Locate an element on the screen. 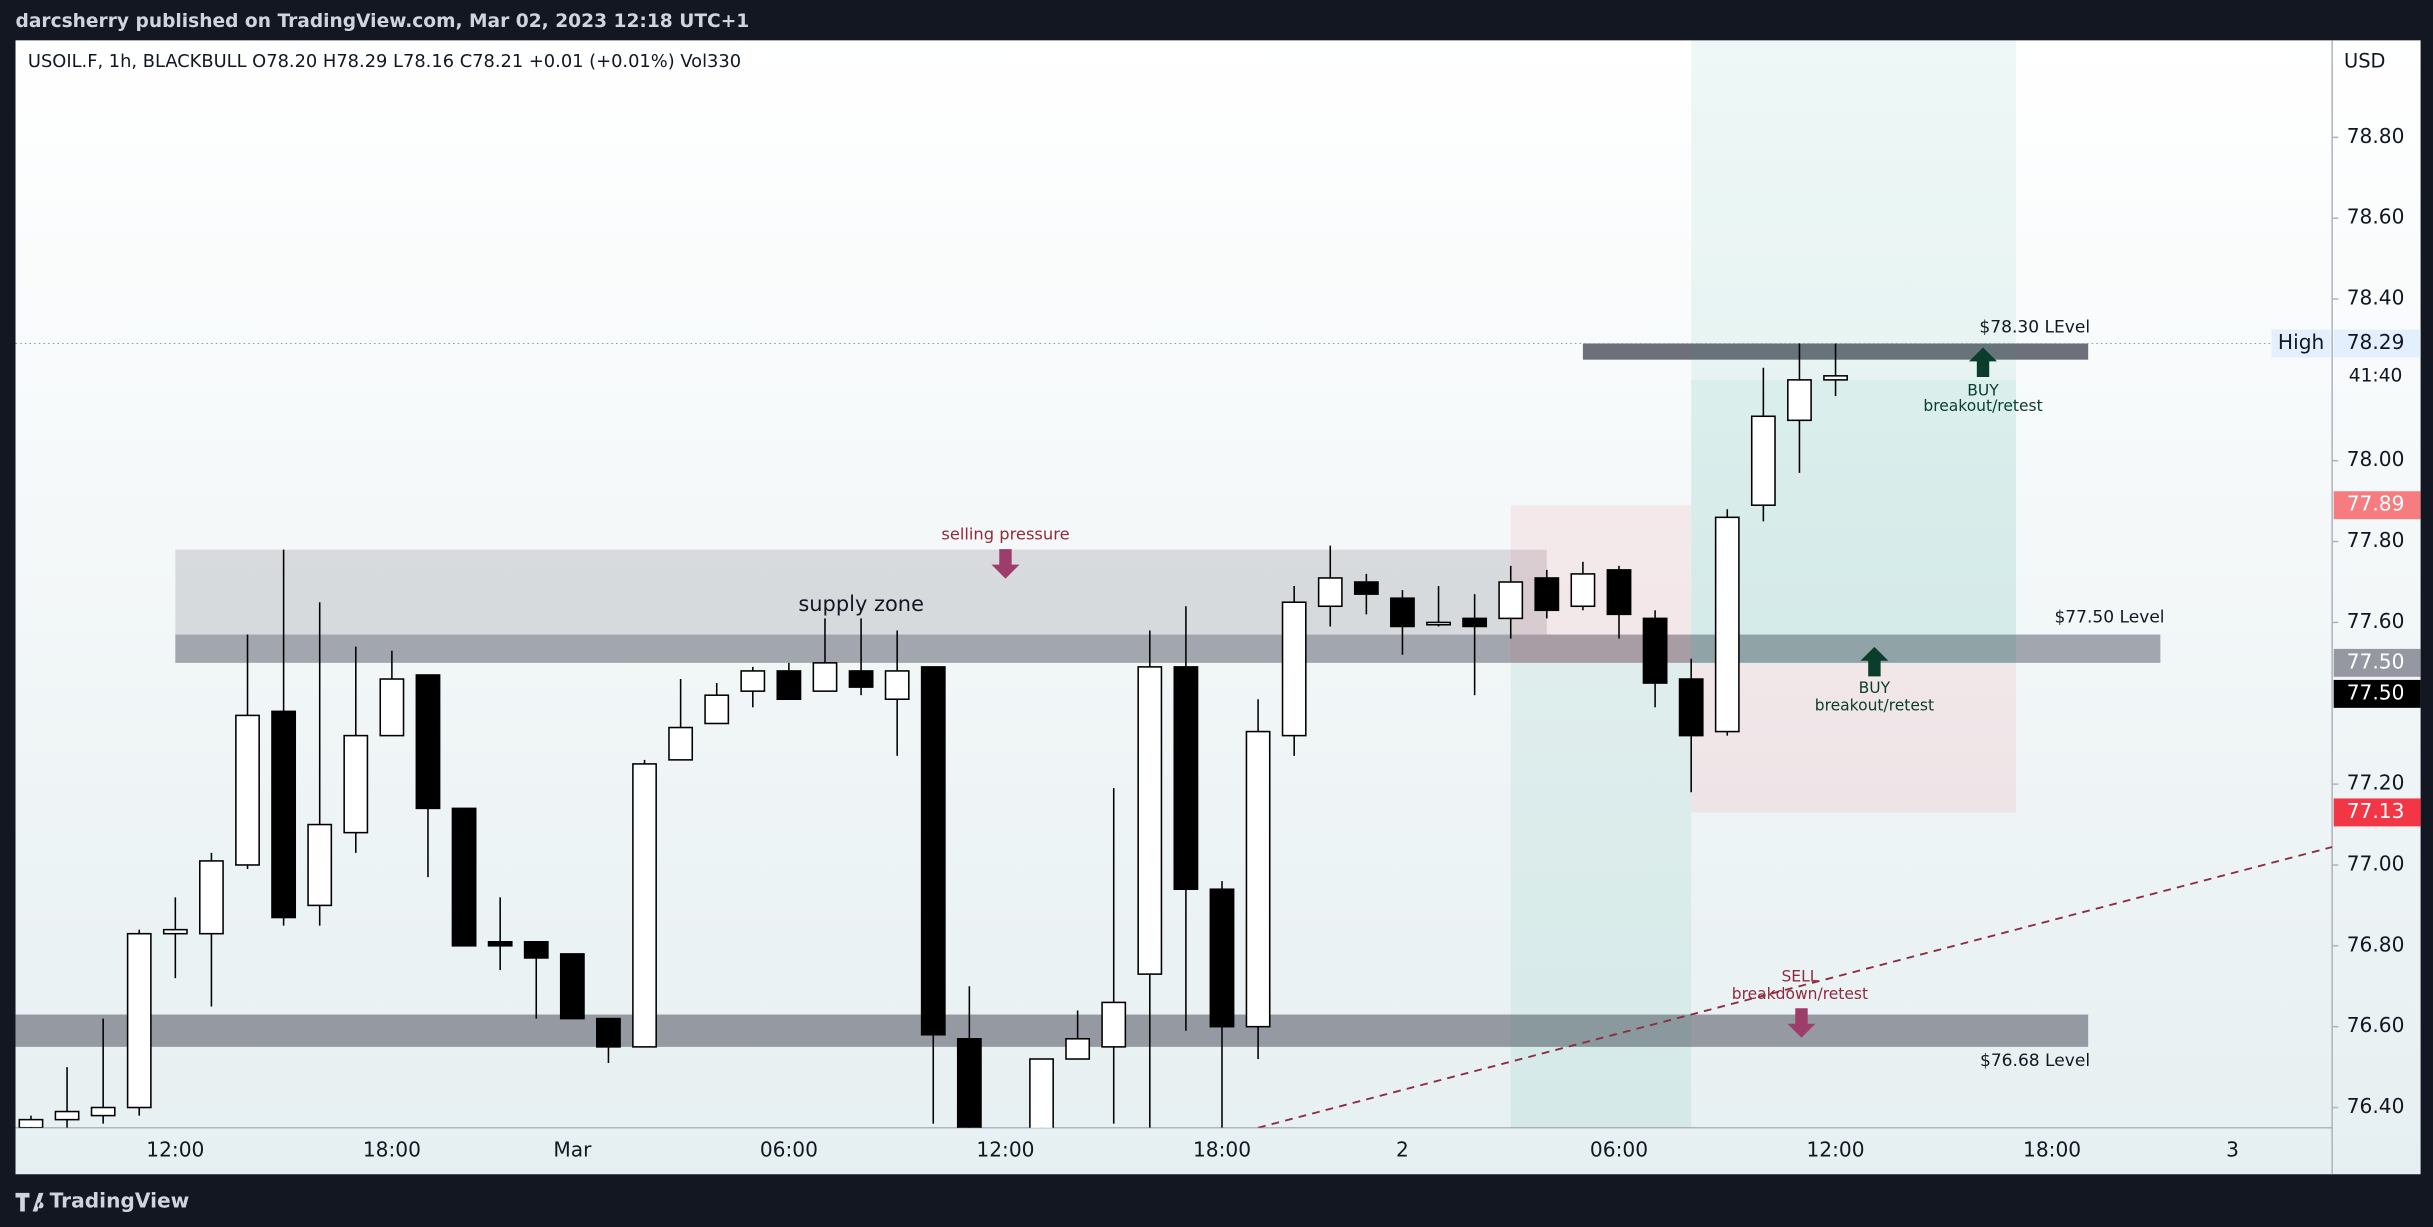 The image size is (2433, 1227). y-tick-label: 78.00 is located at coordinates (2376, 459).